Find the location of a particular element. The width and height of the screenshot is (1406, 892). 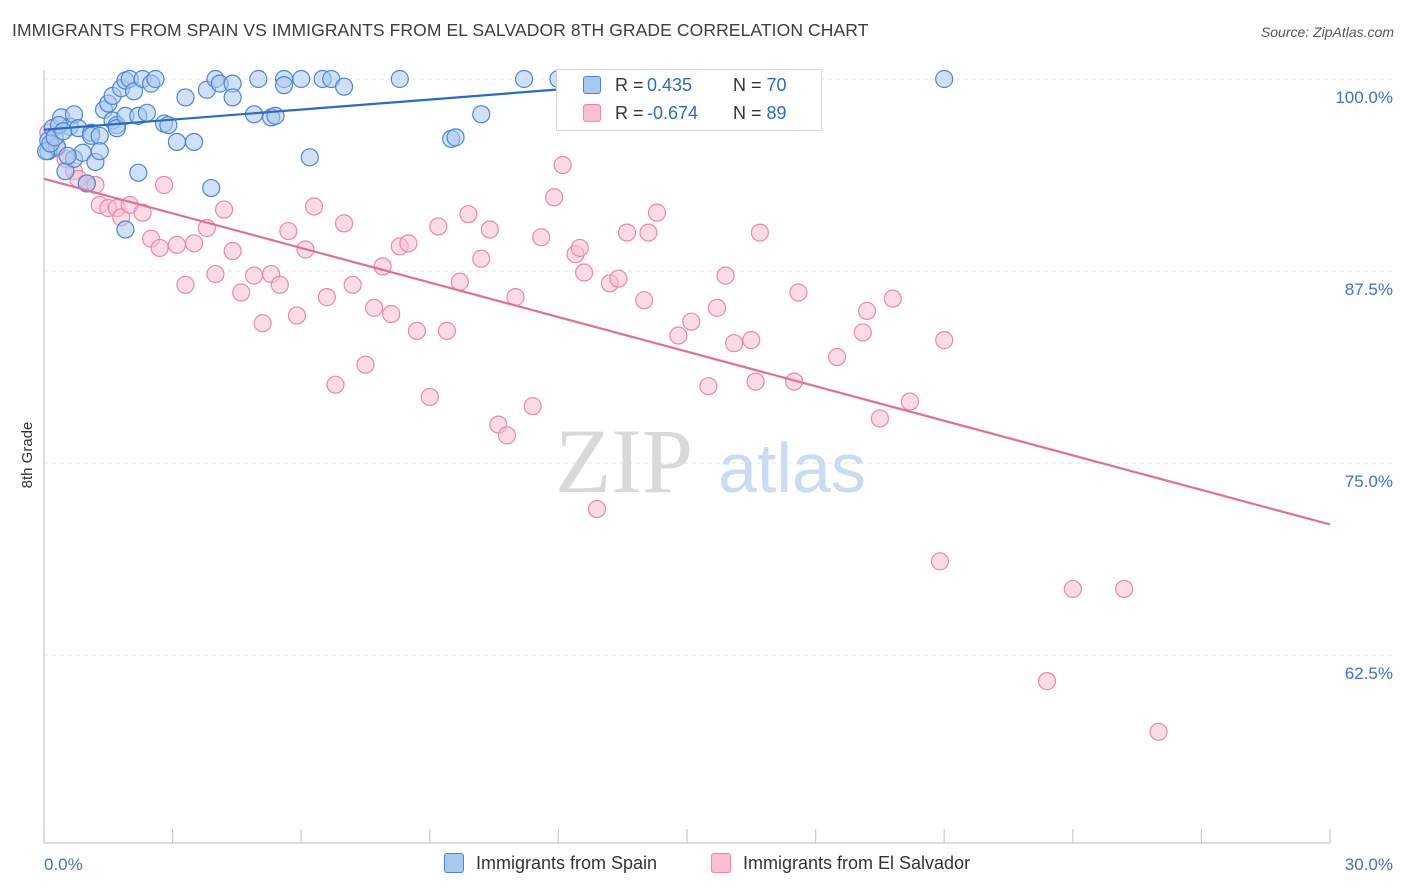

spain-swatch is located at coordinates (592, 85).